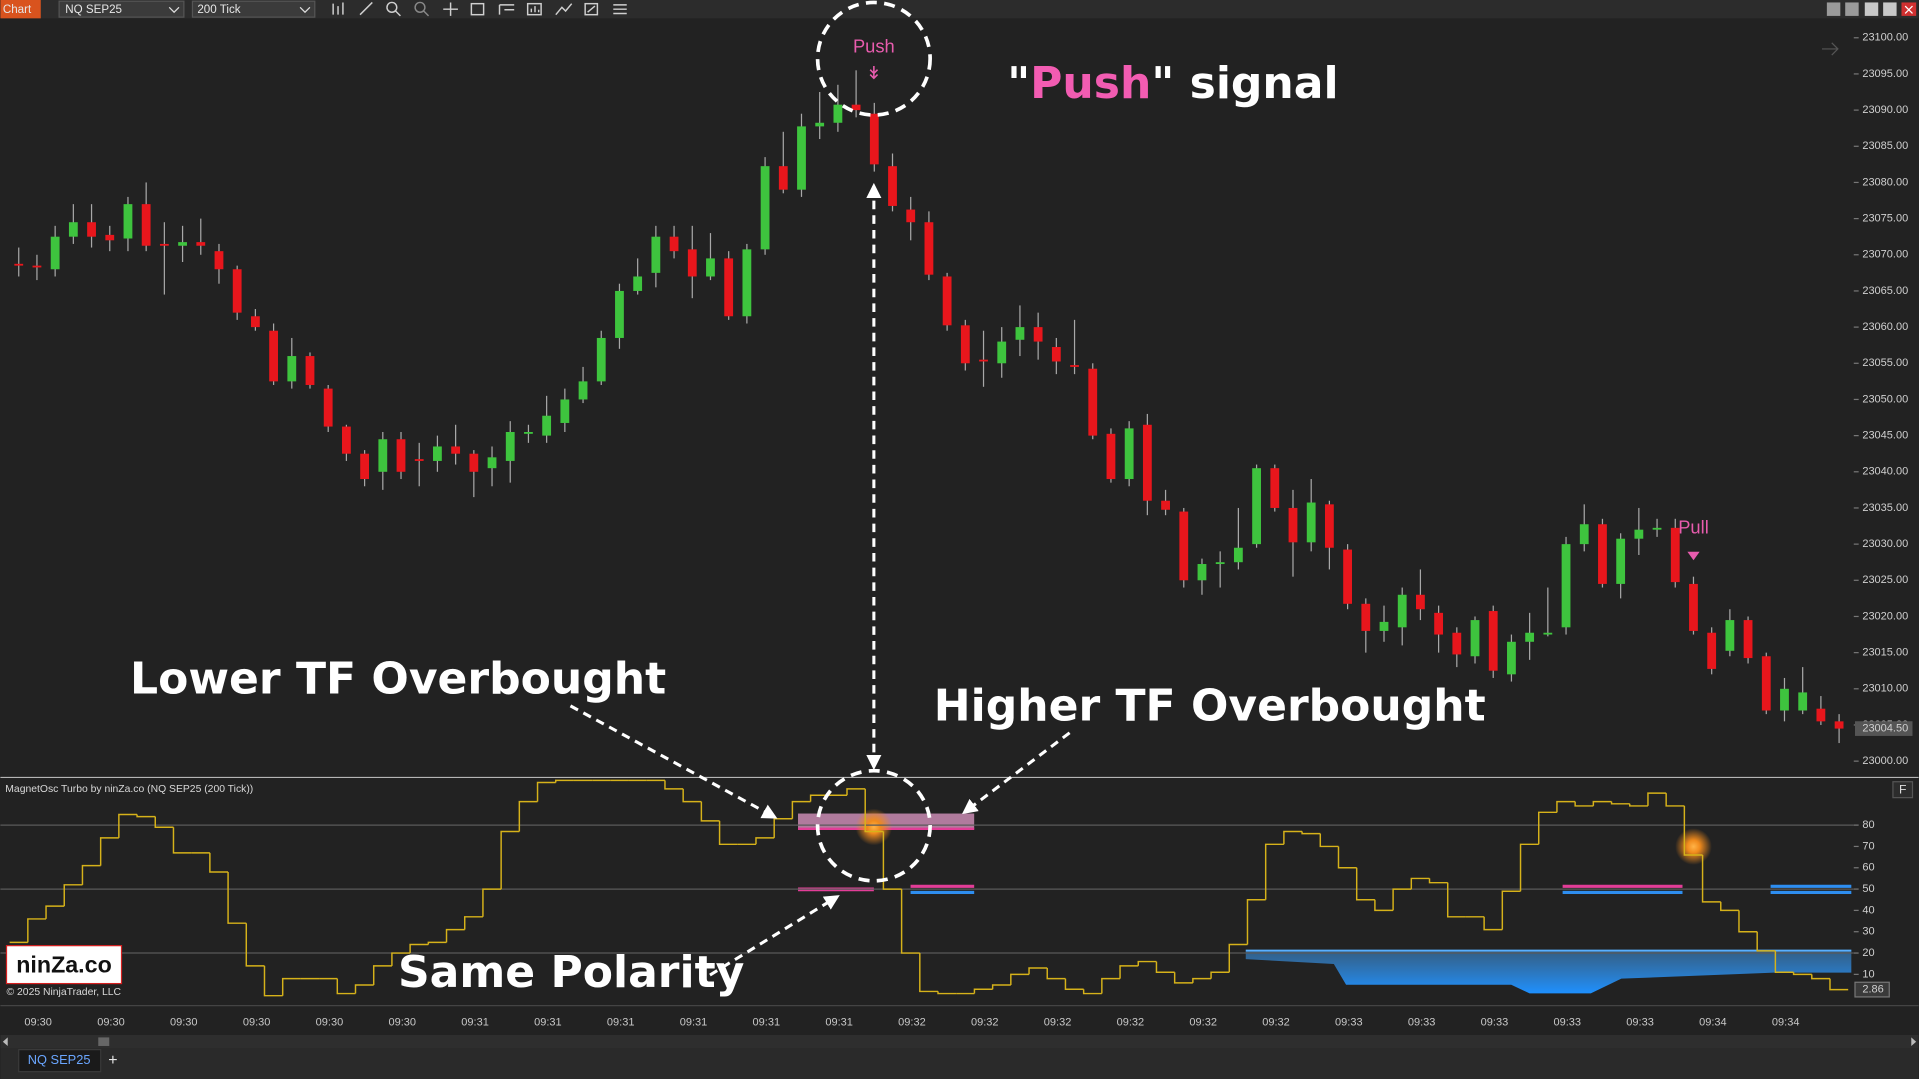  Describe the element at coordinates (1786, 1023) in the screenshot. I see `x-tick-label: 09:34` at that location.